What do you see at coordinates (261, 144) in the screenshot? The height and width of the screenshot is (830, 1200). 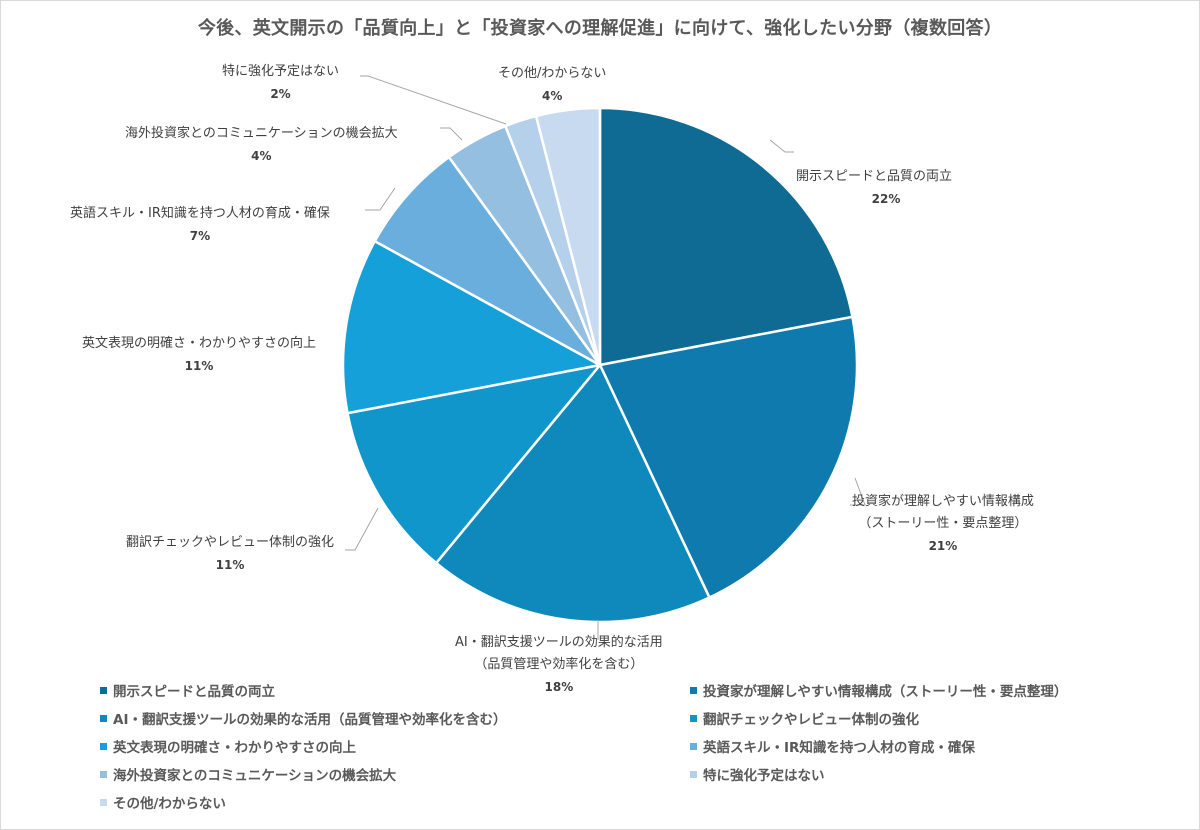 I see `data-label-6: 海外投資家とのコミュニケーションの機会拡大 4%` at bounding box center [261, 144].